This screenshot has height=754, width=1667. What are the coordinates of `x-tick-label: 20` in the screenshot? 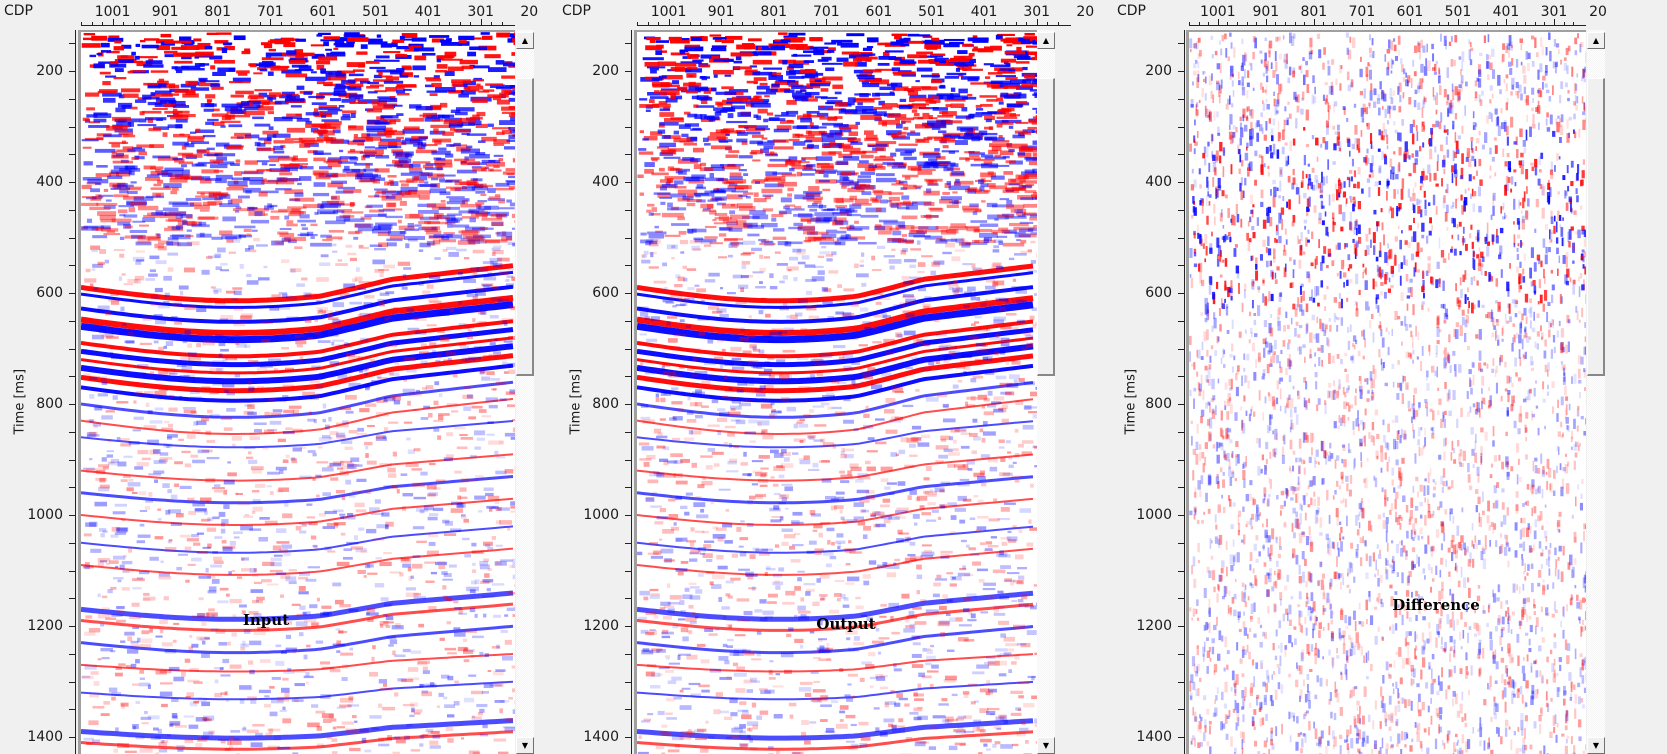 It's located at (1598, 12).